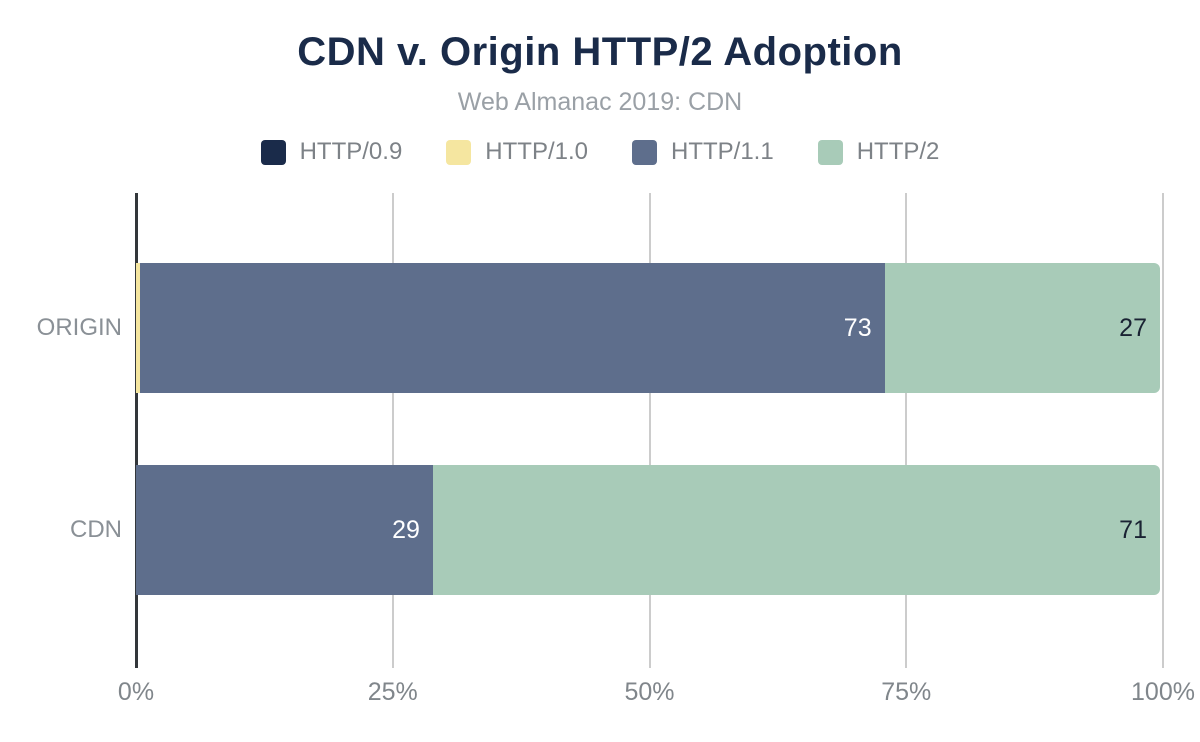 The width and height of the screenshot is (1200, 742). What do you see at coordinates (600, 52) in the screenshot?
I see `chart-title: CDN v. Origin HTTP/2 Adoption` at bounding box center [600, 52].